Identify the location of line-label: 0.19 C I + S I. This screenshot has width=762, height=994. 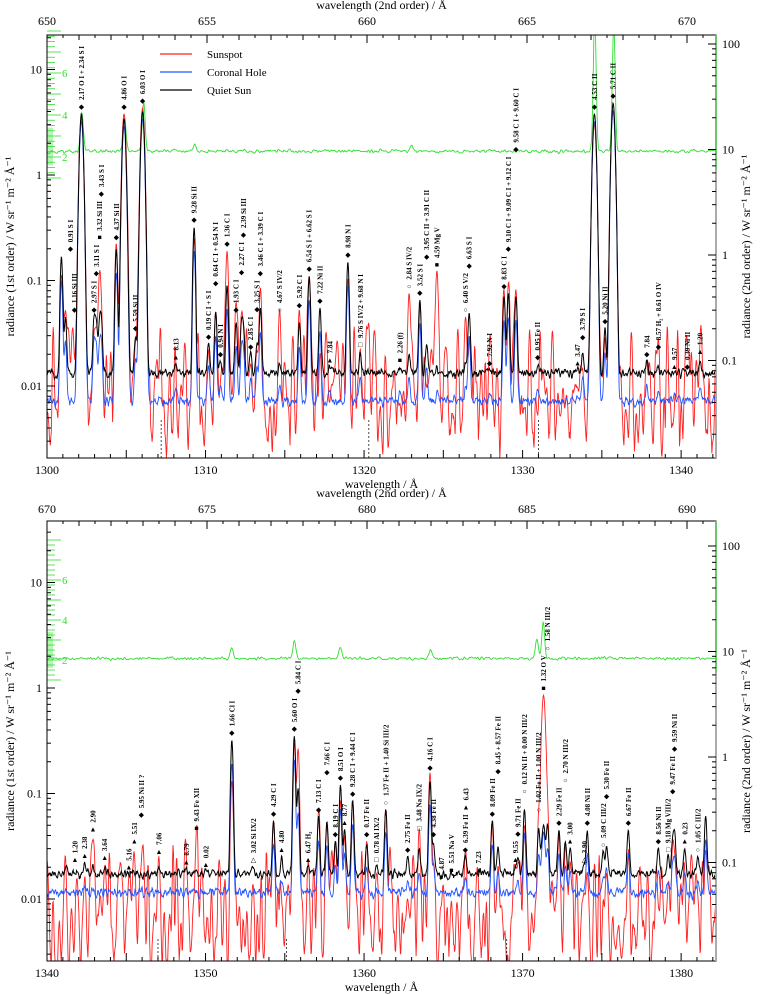
(209, 310).